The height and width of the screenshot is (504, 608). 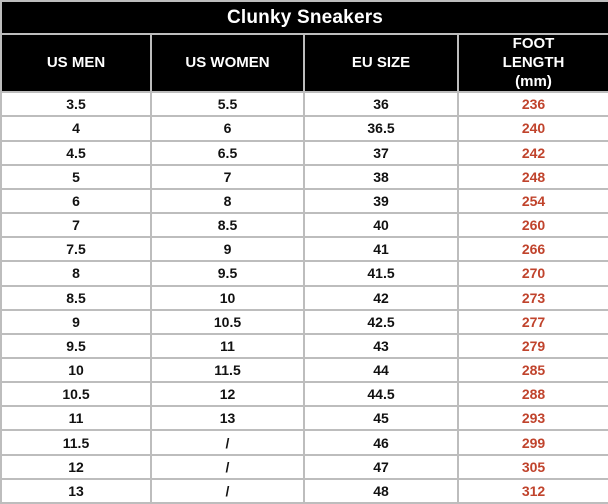 I want to click on chart-title: Clunky Sneakers, so click(x=304, y=17).